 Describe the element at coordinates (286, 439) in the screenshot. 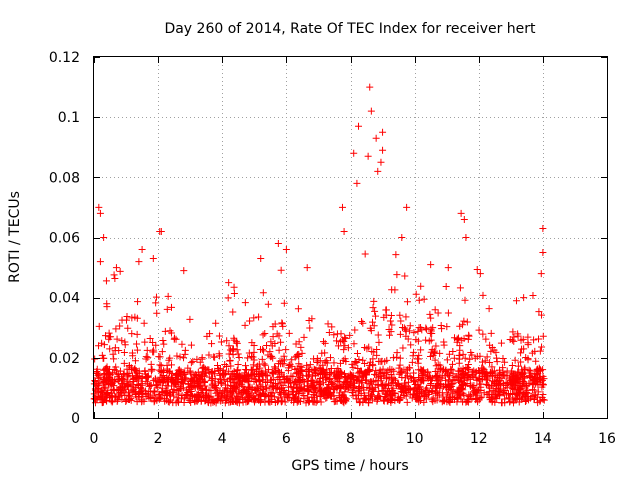

I see `x-tick-label: 6` at that location.